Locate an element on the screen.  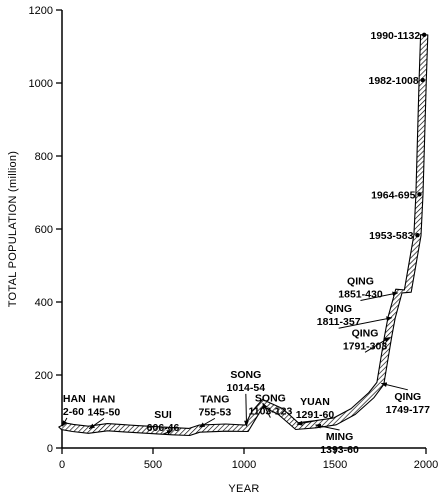
annotation-value: 1811-357 is located at coordinates (339, 322).